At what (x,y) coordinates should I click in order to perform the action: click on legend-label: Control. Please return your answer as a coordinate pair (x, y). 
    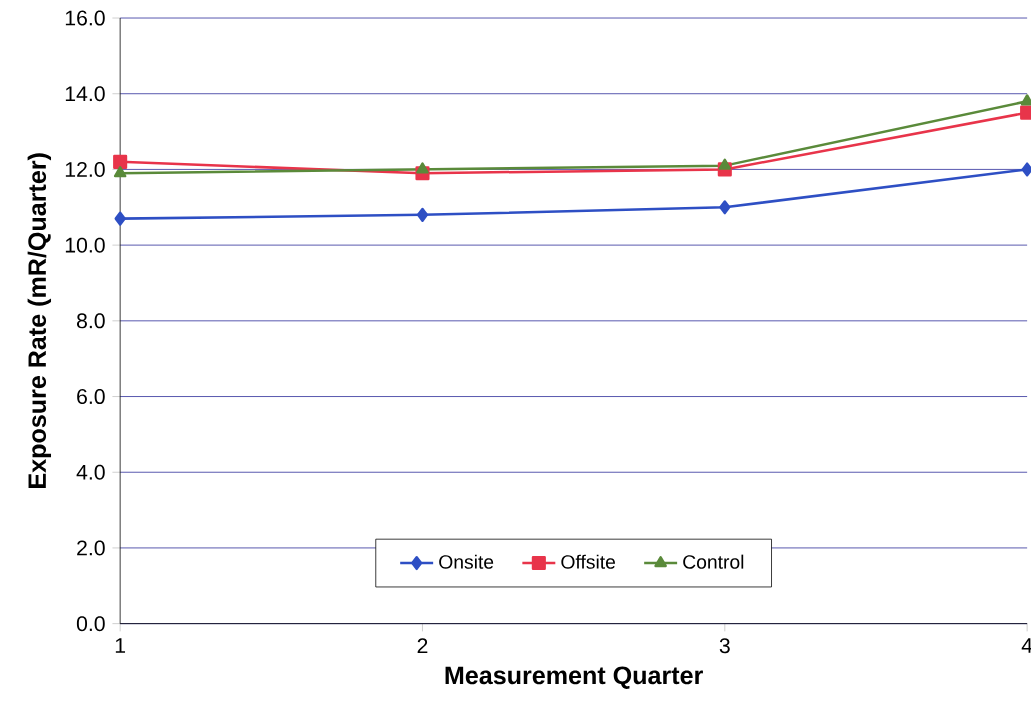
    Looking at the image, I should click on (713, 561).